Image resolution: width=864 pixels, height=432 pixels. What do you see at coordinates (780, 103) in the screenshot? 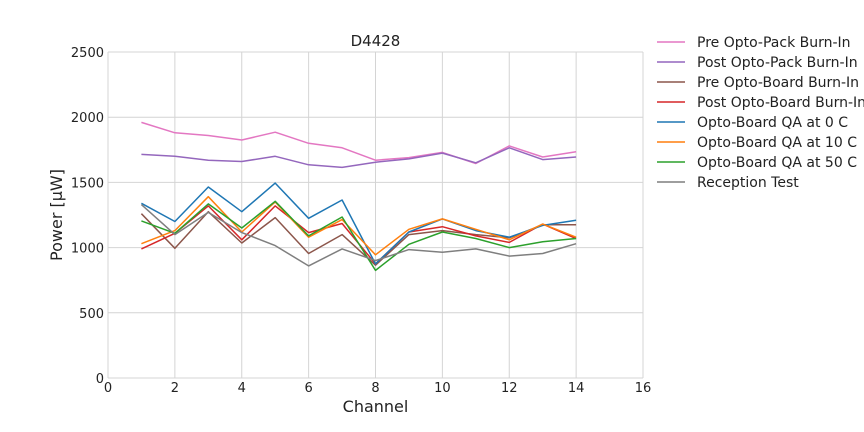
I see `legend-entry-label: Post Opto-Board Burn-In` at bounding box center [780, 103].